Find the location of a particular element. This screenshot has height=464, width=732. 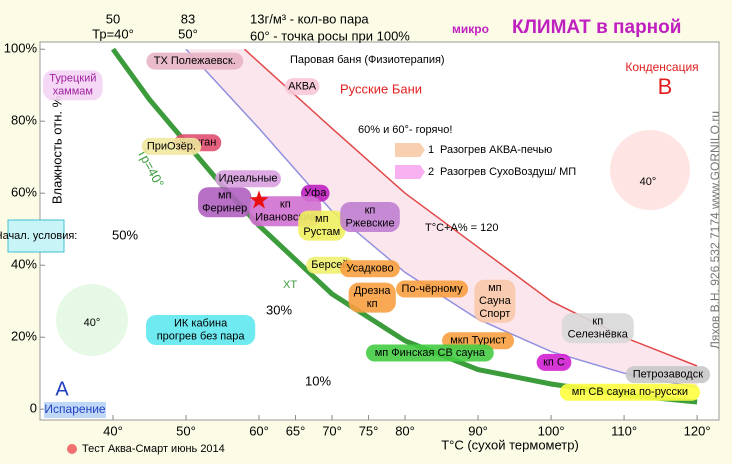

figure-label: 40° is located at coordinates (648, 182).